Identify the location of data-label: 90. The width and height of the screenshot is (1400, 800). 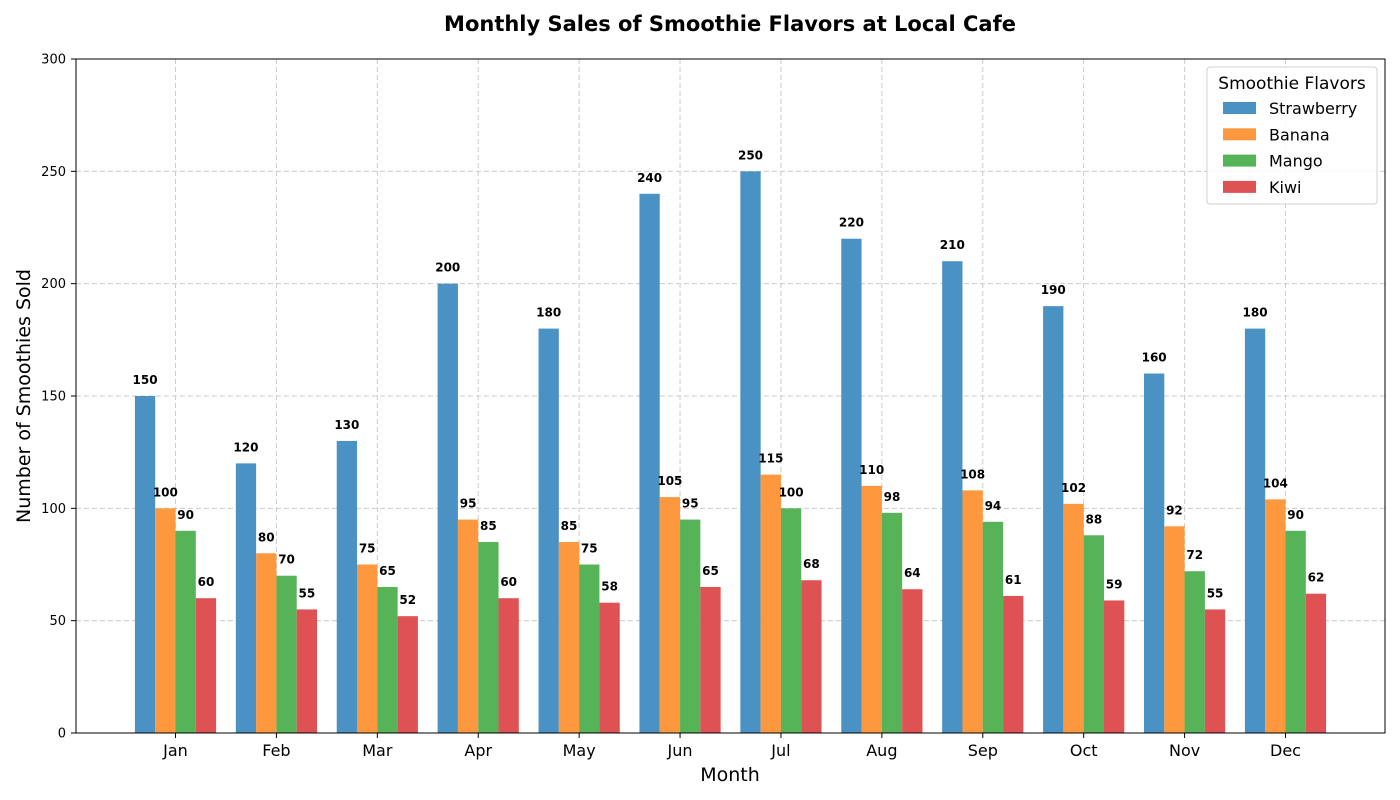
(1295, 515).